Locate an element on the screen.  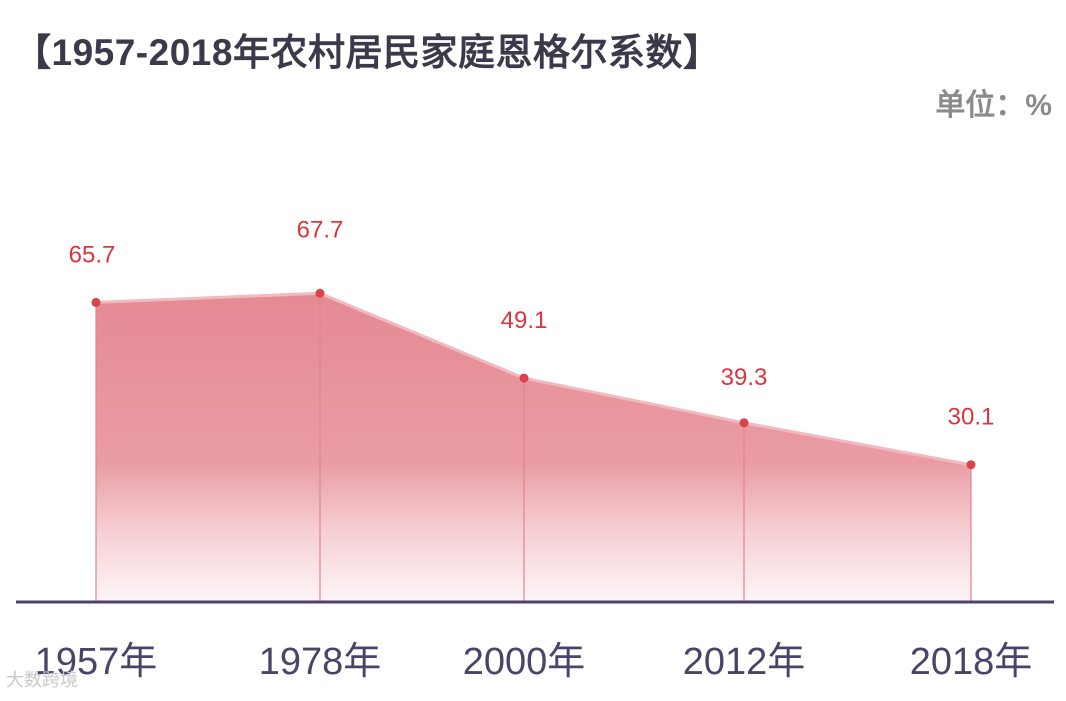
value-label: 39.3 is located at coordinates (744, 377).